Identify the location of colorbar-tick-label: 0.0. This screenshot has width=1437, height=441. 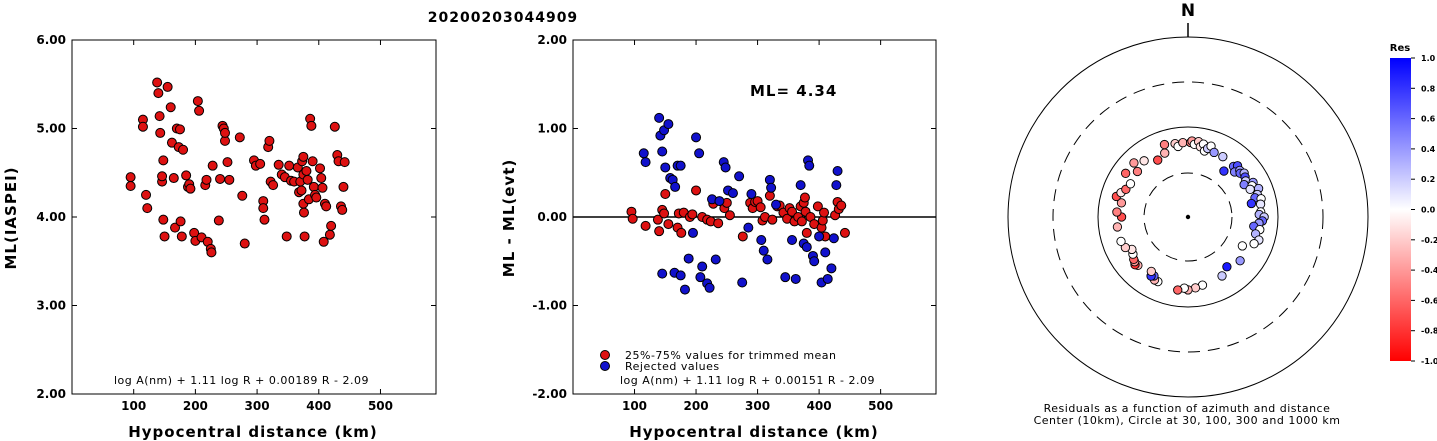
(1428, 210).